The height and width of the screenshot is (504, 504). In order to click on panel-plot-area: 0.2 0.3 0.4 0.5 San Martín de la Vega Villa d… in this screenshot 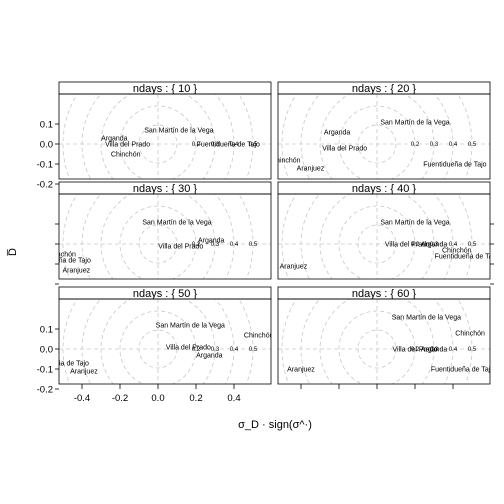, I will do `click(388, 236)`.